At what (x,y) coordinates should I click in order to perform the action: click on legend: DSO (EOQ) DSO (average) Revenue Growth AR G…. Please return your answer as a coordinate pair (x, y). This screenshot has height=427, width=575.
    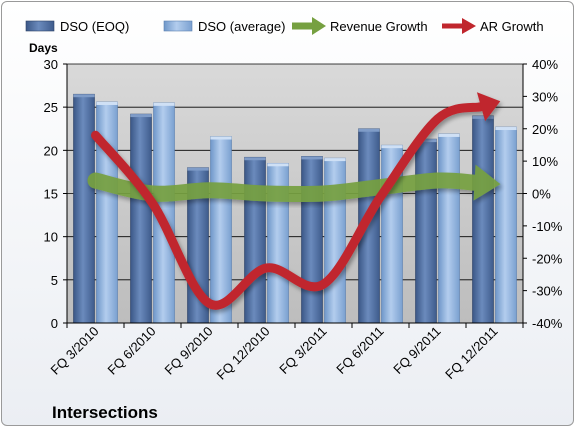
    Looking at the image, I should click on (284, 26).